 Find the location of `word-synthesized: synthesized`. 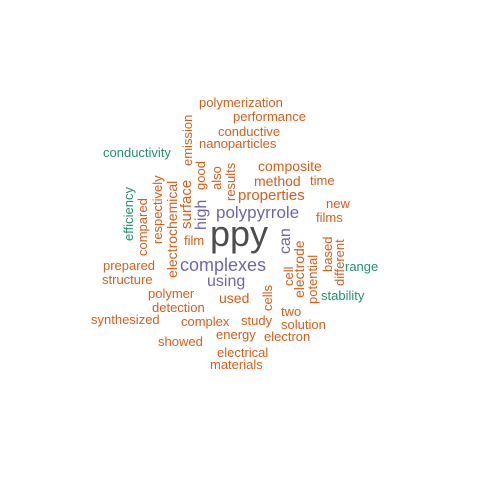

word-synthesized: synthesized is located at coordinates (125, 319).